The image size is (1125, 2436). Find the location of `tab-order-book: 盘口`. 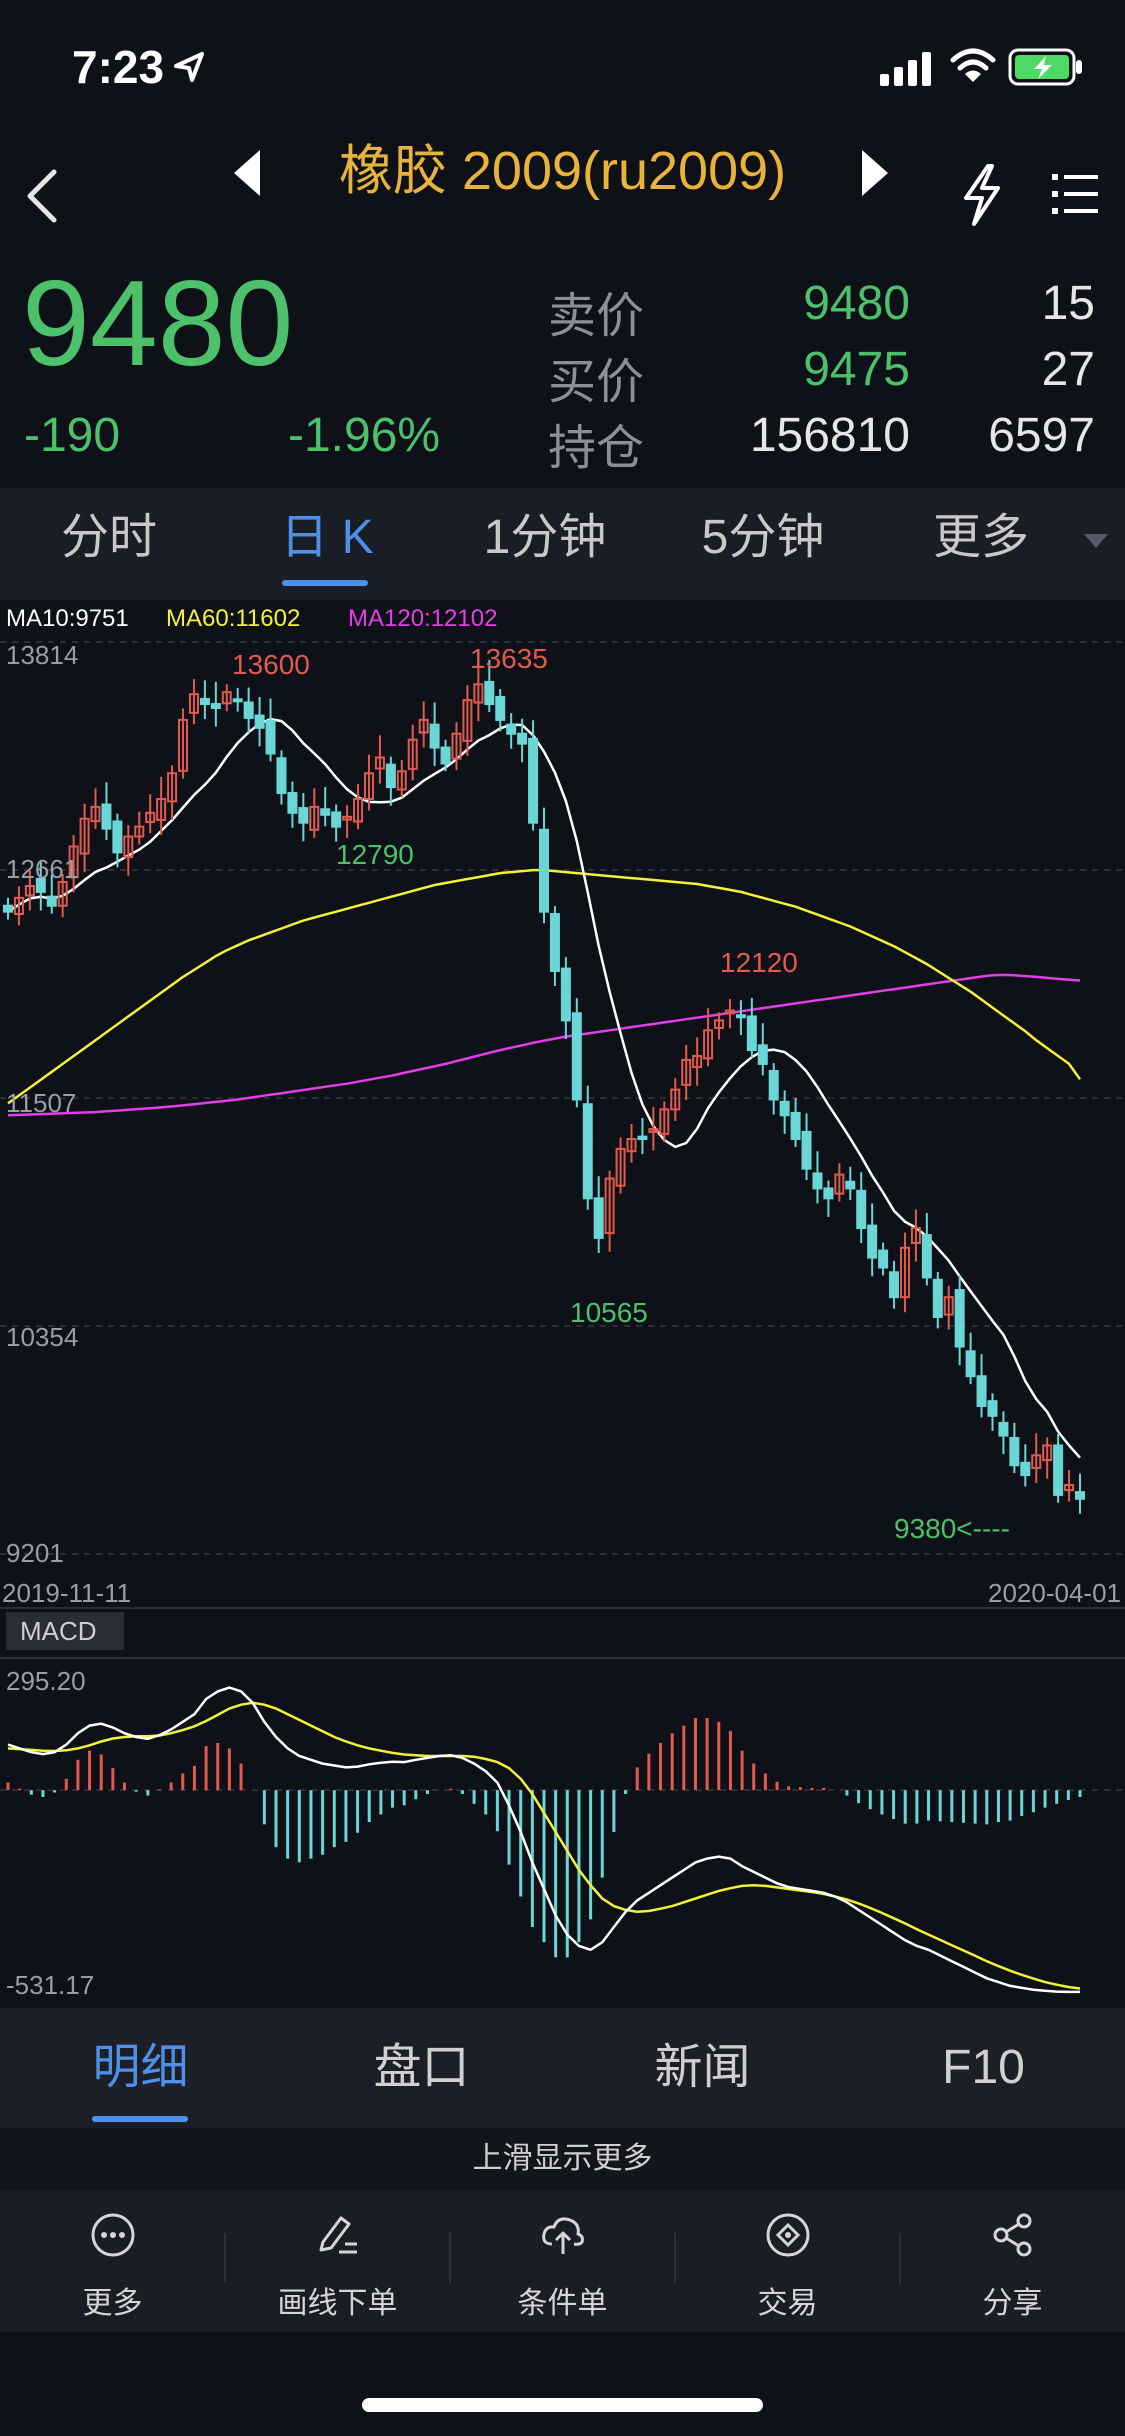

tab-order-book: 盘口 is located at coordinates (421, 2067).